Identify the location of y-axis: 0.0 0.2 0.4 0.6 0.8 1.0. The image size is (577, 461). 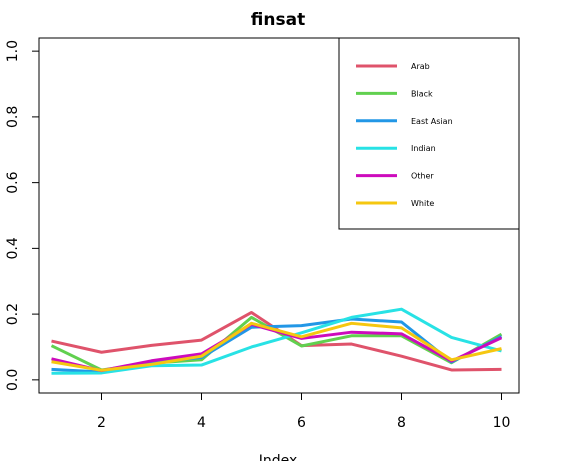
(22, 215).